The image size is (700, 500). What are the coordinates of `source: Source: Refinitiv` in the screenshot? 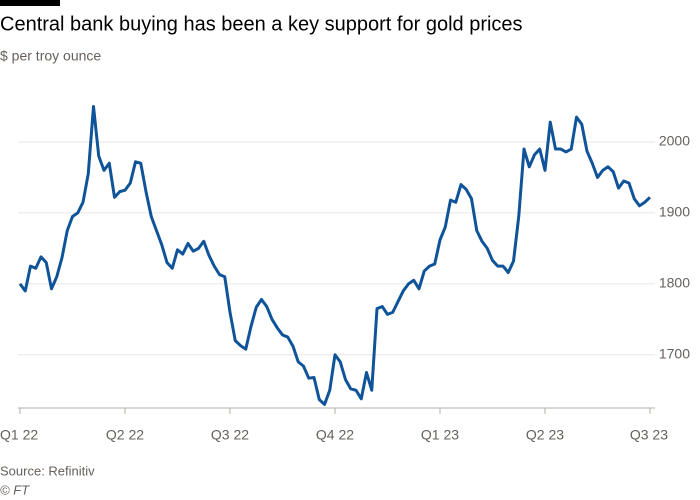 It's located at (47, 470).